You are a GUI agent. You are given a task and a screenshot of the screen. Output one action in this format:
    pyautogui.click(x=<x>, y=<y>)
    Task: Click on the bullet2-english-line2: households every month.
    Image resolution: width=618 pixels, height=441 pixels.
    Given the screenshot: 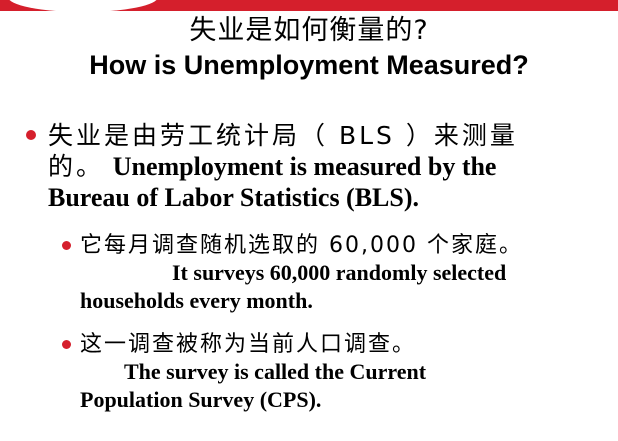 What is the action you would take?
    pyautogui.click(x=196, y=300)
    